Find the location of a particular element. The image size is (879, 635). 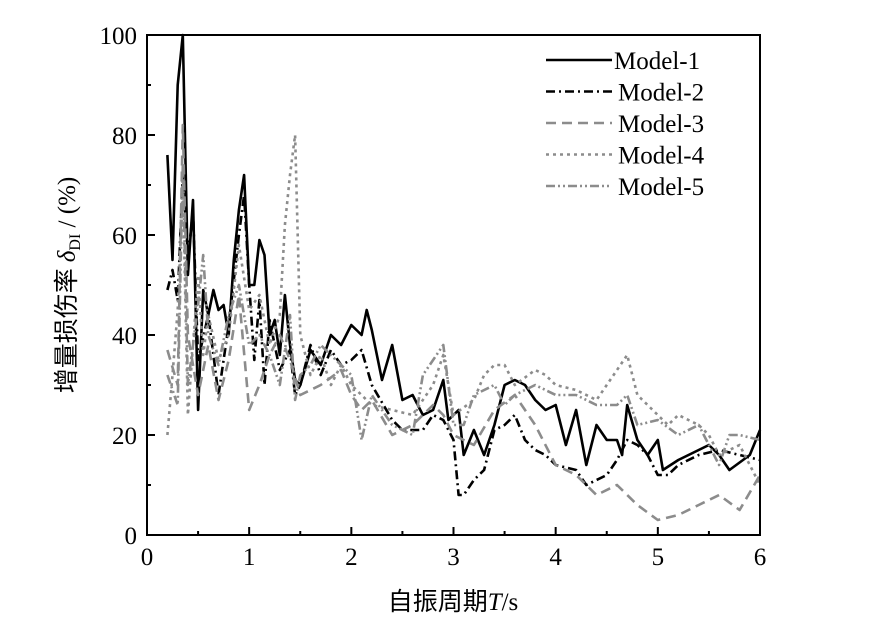

x-tick-label: 4 is located at coordinates (555, 557).